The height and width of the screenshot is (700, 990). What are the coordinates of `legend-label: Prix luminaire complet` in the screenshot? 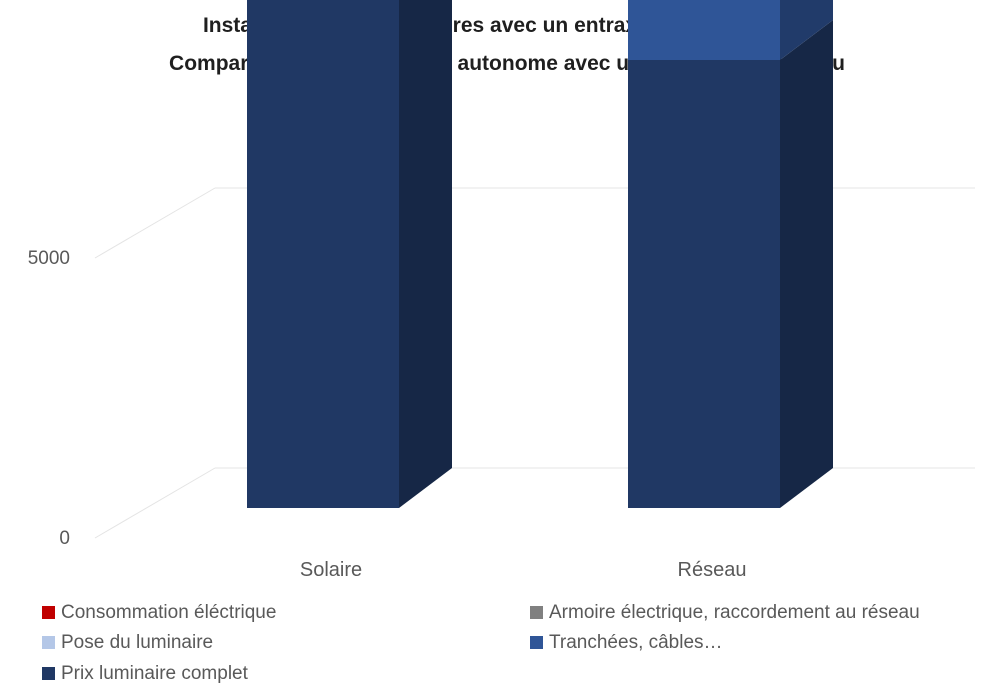 It's located at (155, 673).